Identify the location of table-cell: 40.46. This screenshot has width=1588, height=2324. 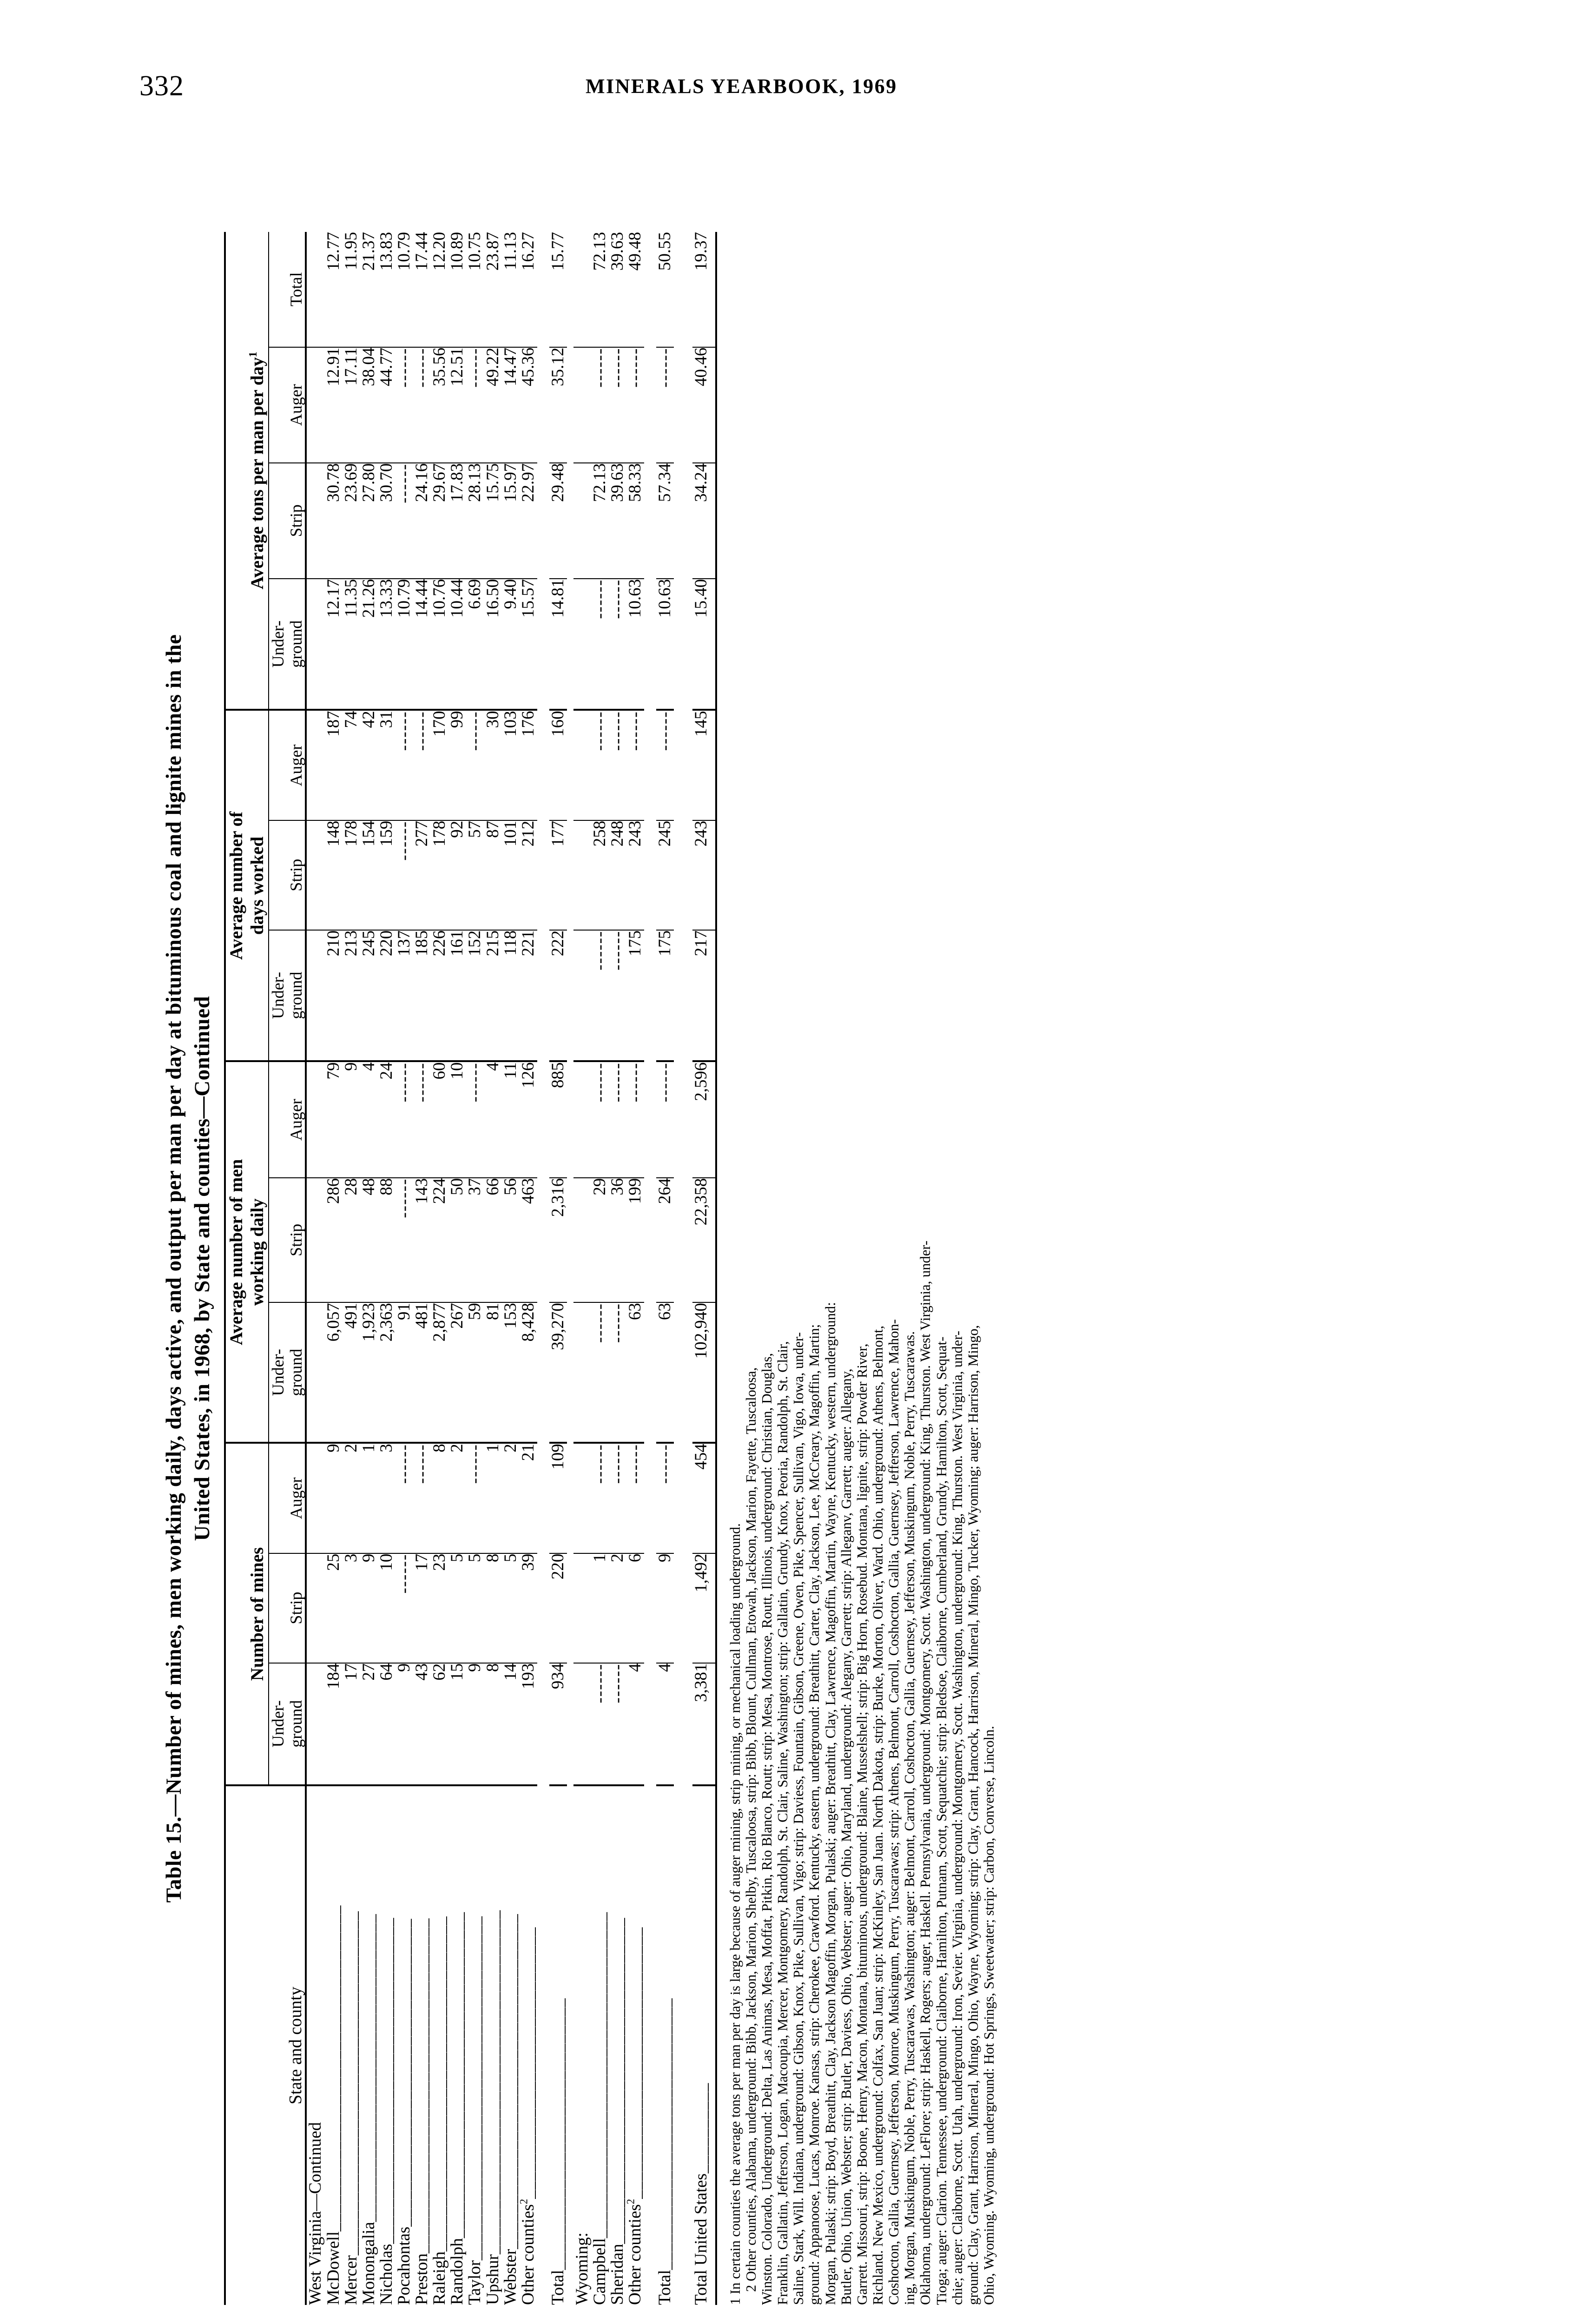
(704, 405).